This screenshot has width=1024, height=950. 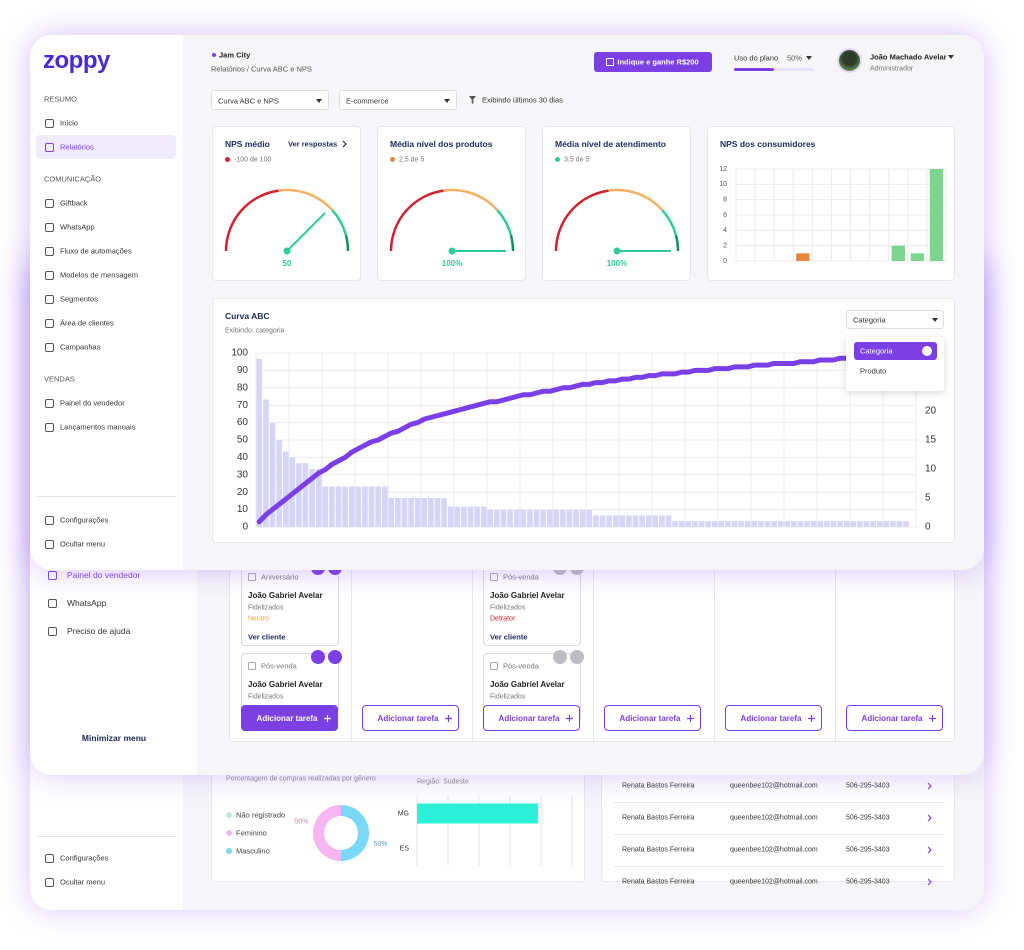 What do you see at coordinates (313, 144) in the screenshot?
I see `card-link: Ver respostas` at bounding box center [313, 144].